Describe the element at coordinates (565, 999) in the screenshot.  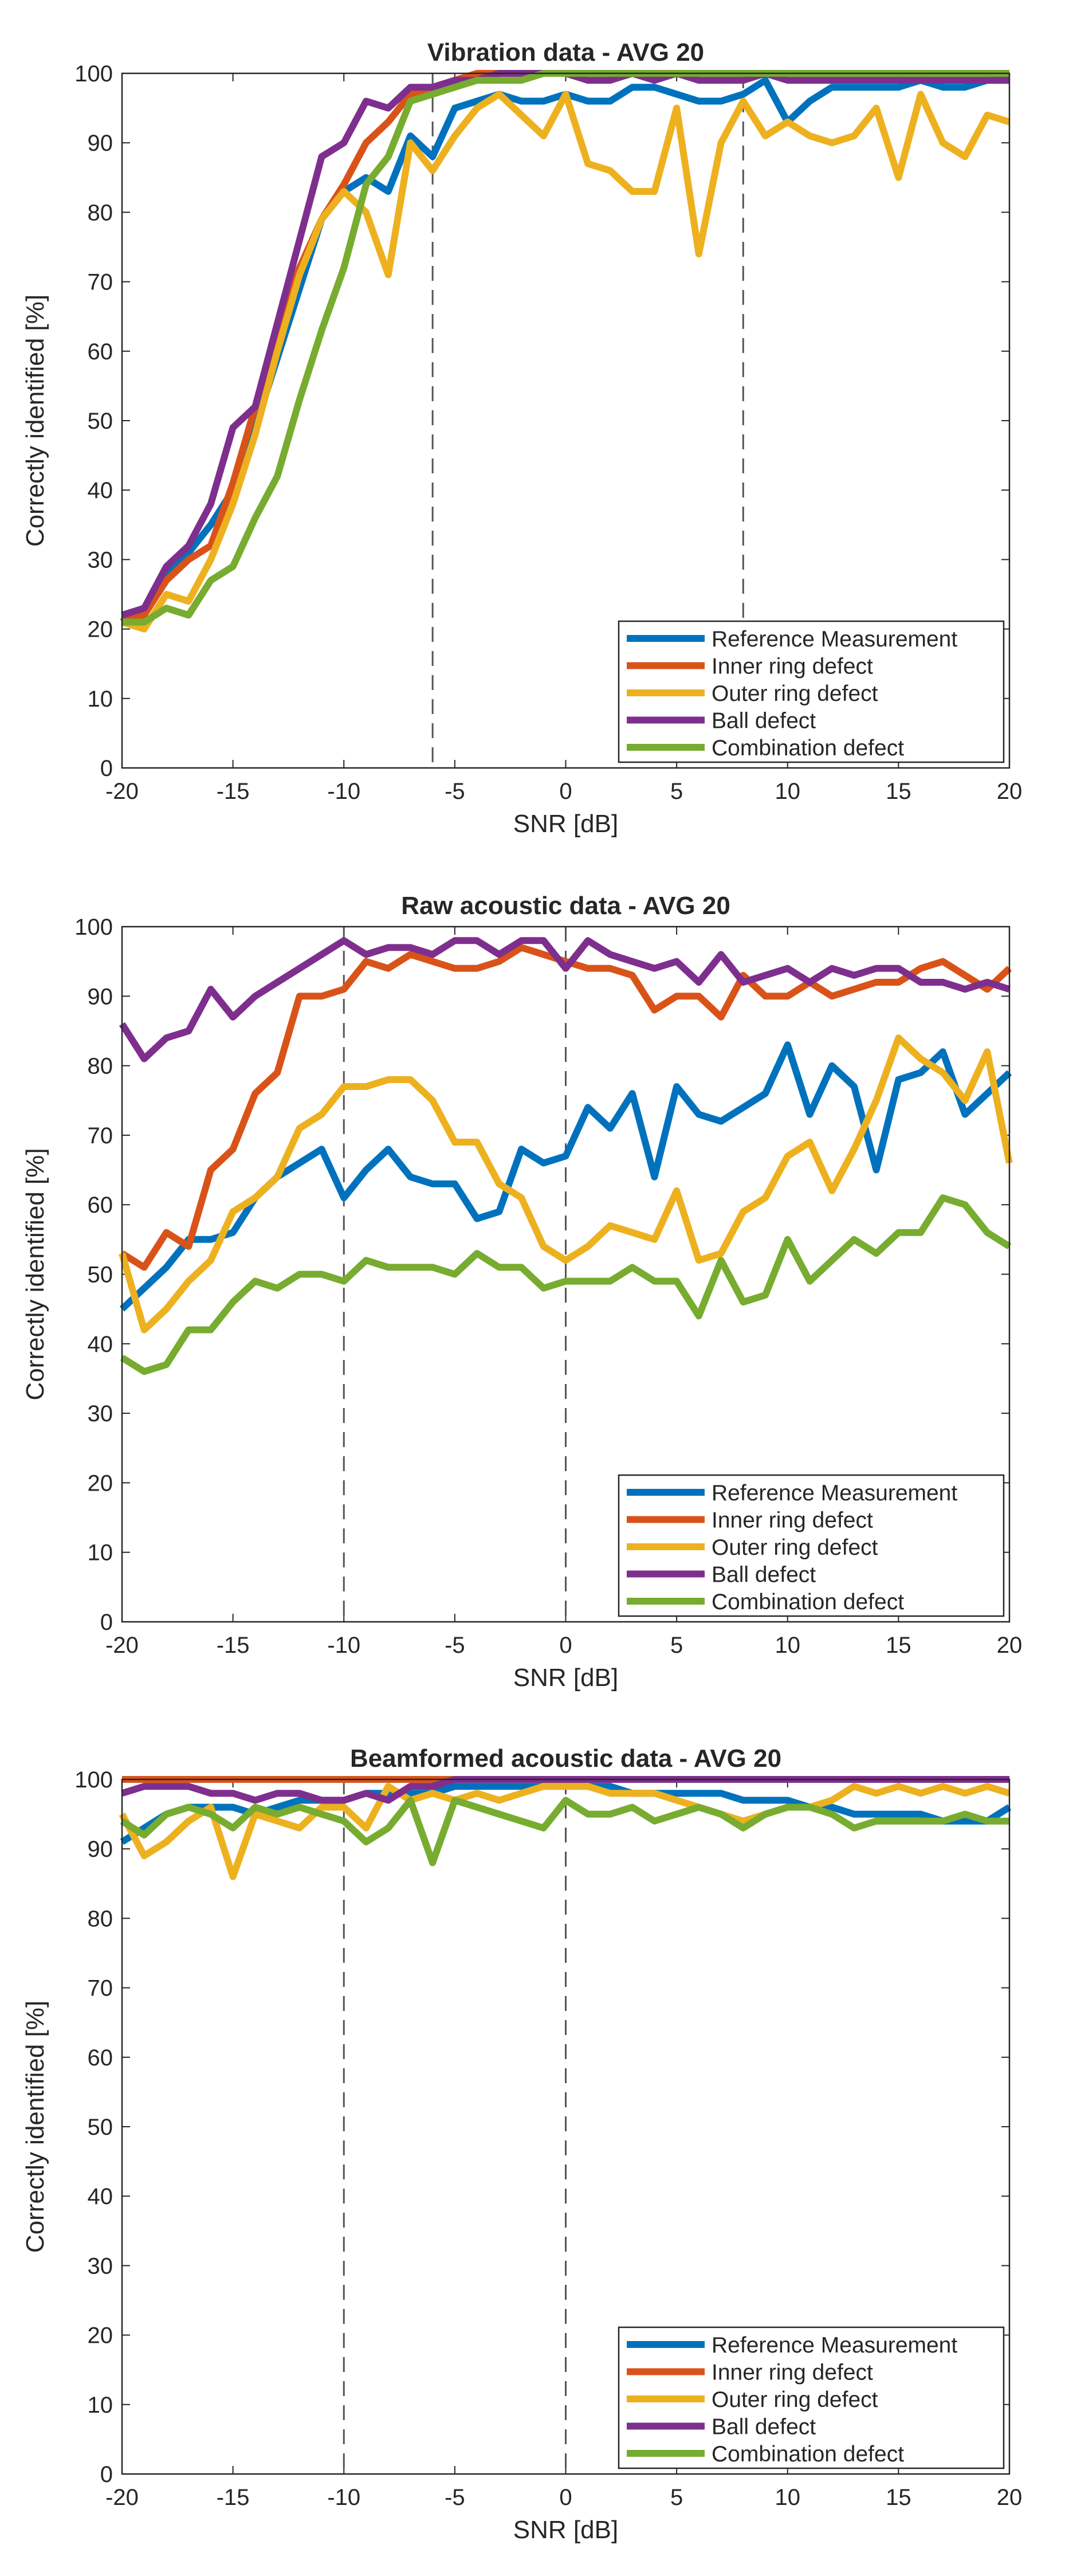
I see `series-line-ball` at that location.